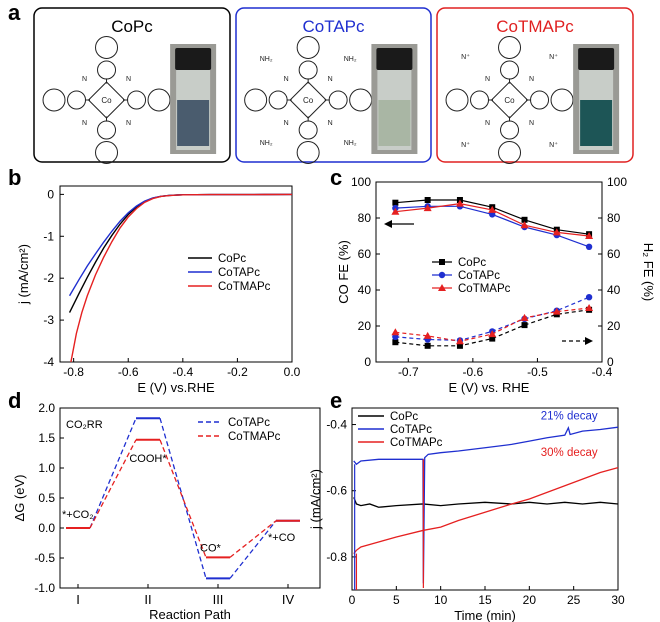  I want to click on series-line-CoPc, so click(486, 502).